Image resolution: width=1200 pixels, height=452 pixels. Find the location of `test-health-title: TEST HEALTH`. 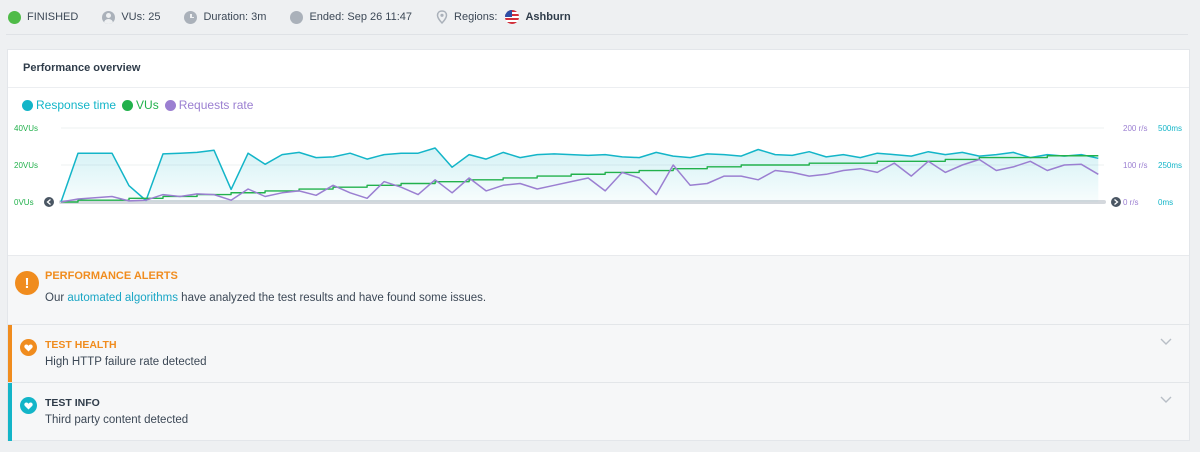

test-health-title: TEST HEALTH is located at coordinates (81, 345).